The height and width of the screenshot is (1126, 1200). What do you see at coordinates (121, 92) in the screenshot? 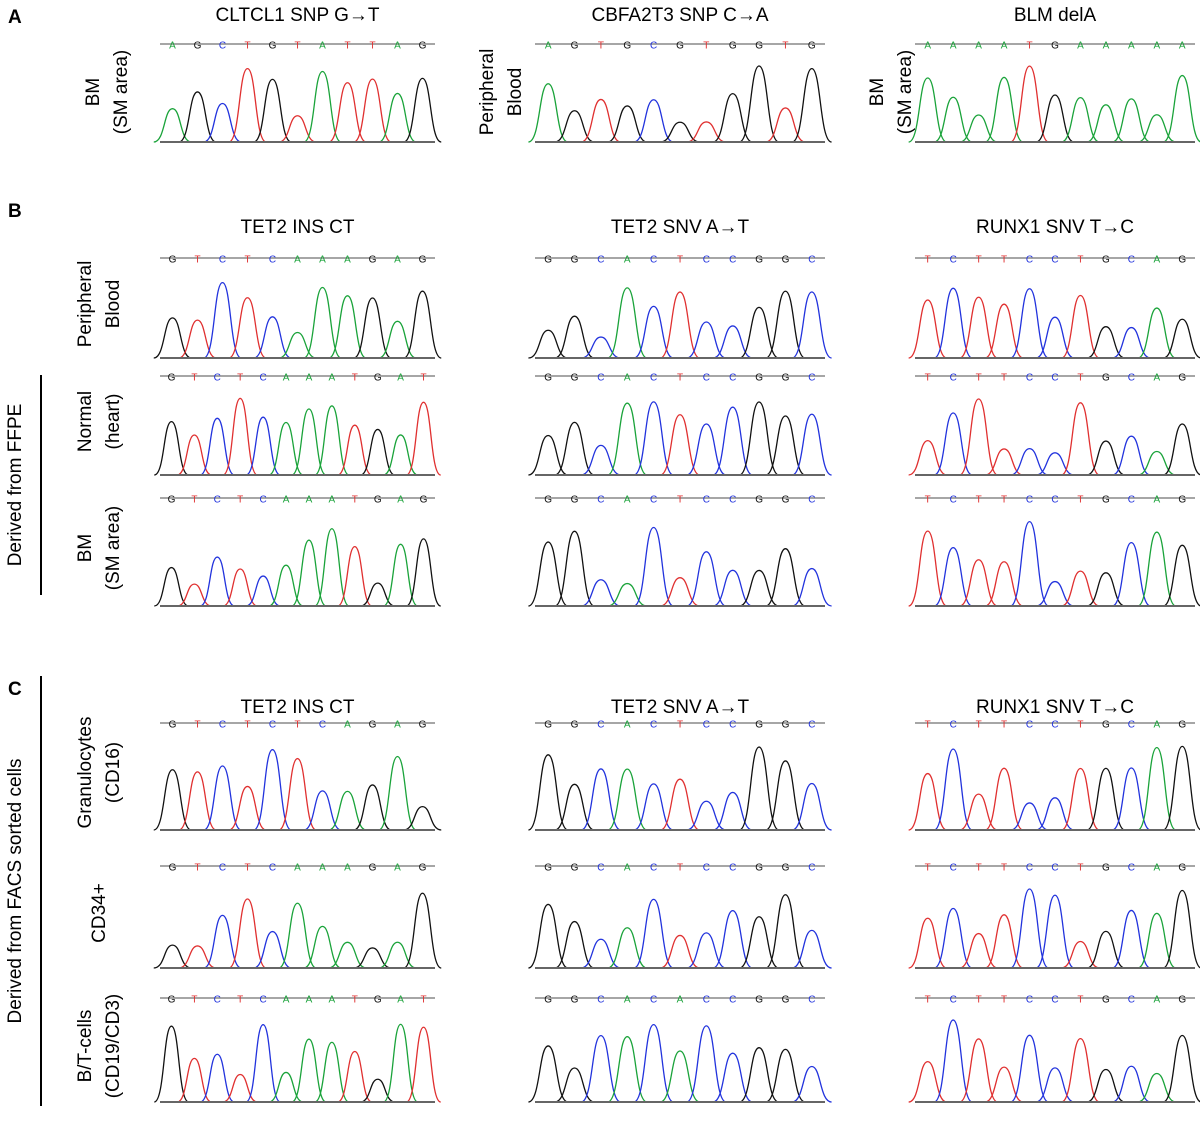
I see `row-label: (SM area)` at bounding box center [121, 92].